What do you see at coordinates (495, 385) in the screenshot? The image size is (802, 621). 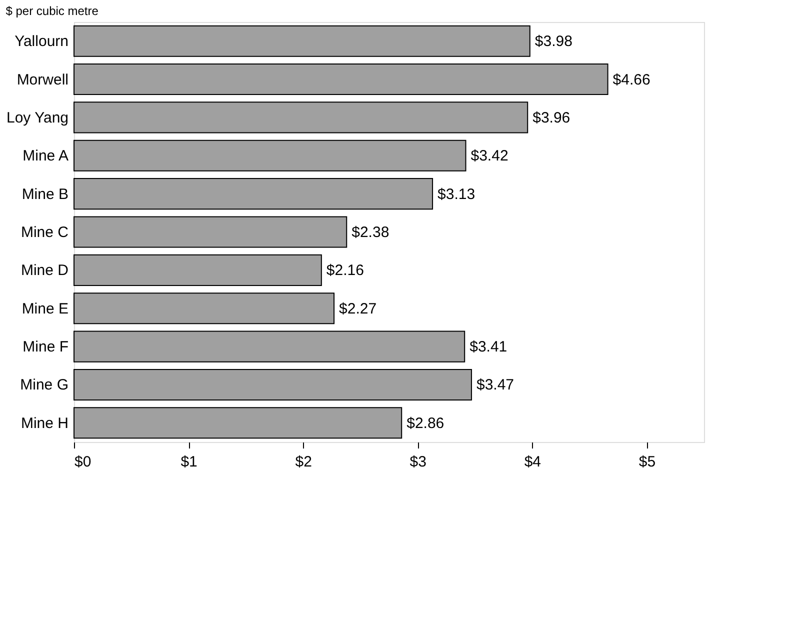 I see `data-label: $3.47` at bounding box center [495, 385].